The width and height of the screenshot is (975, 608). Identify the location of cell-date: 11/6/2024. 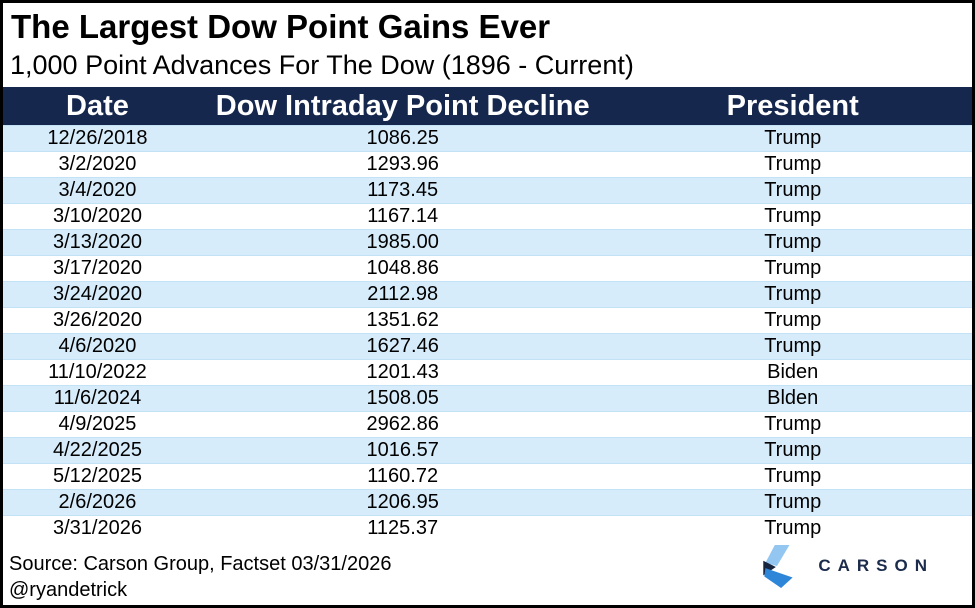
(97, 398).